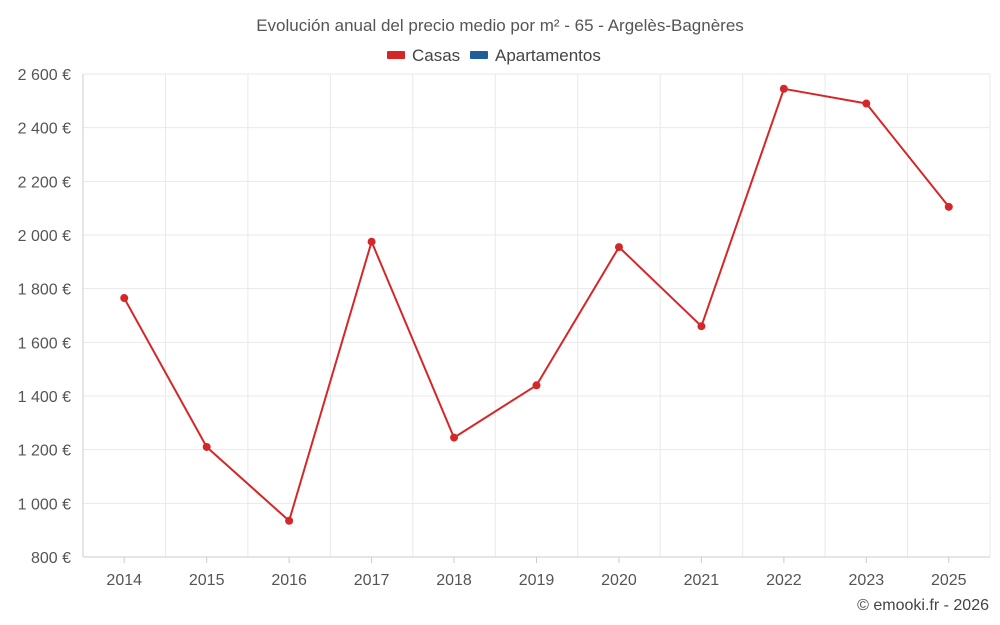 Image resolution: width=1000 pixels, height=625 pixels. Describe the element at coordinates (44, 236) in the screenshot. I see `y-tick-label: 2 000 €` at that location.